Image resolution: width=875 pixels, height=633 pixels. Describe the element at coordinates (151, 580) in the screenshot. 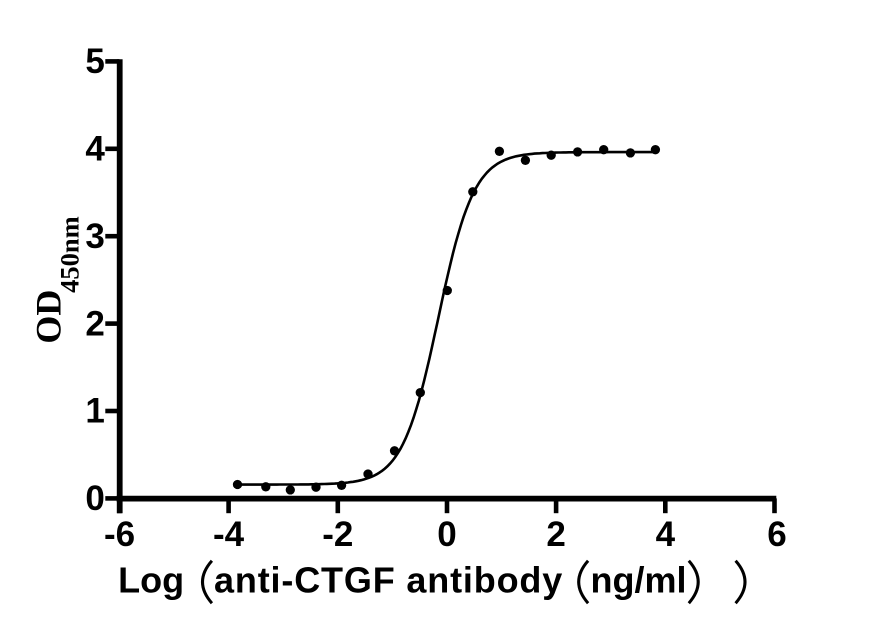

I see `svg-text: Log` at that location.